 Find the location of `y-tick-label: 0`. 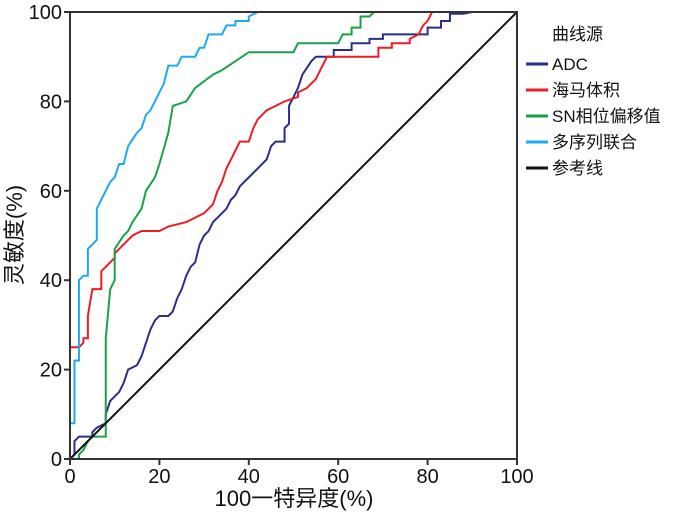

y-tick-label: 0 is located at coordinates (56, 460).